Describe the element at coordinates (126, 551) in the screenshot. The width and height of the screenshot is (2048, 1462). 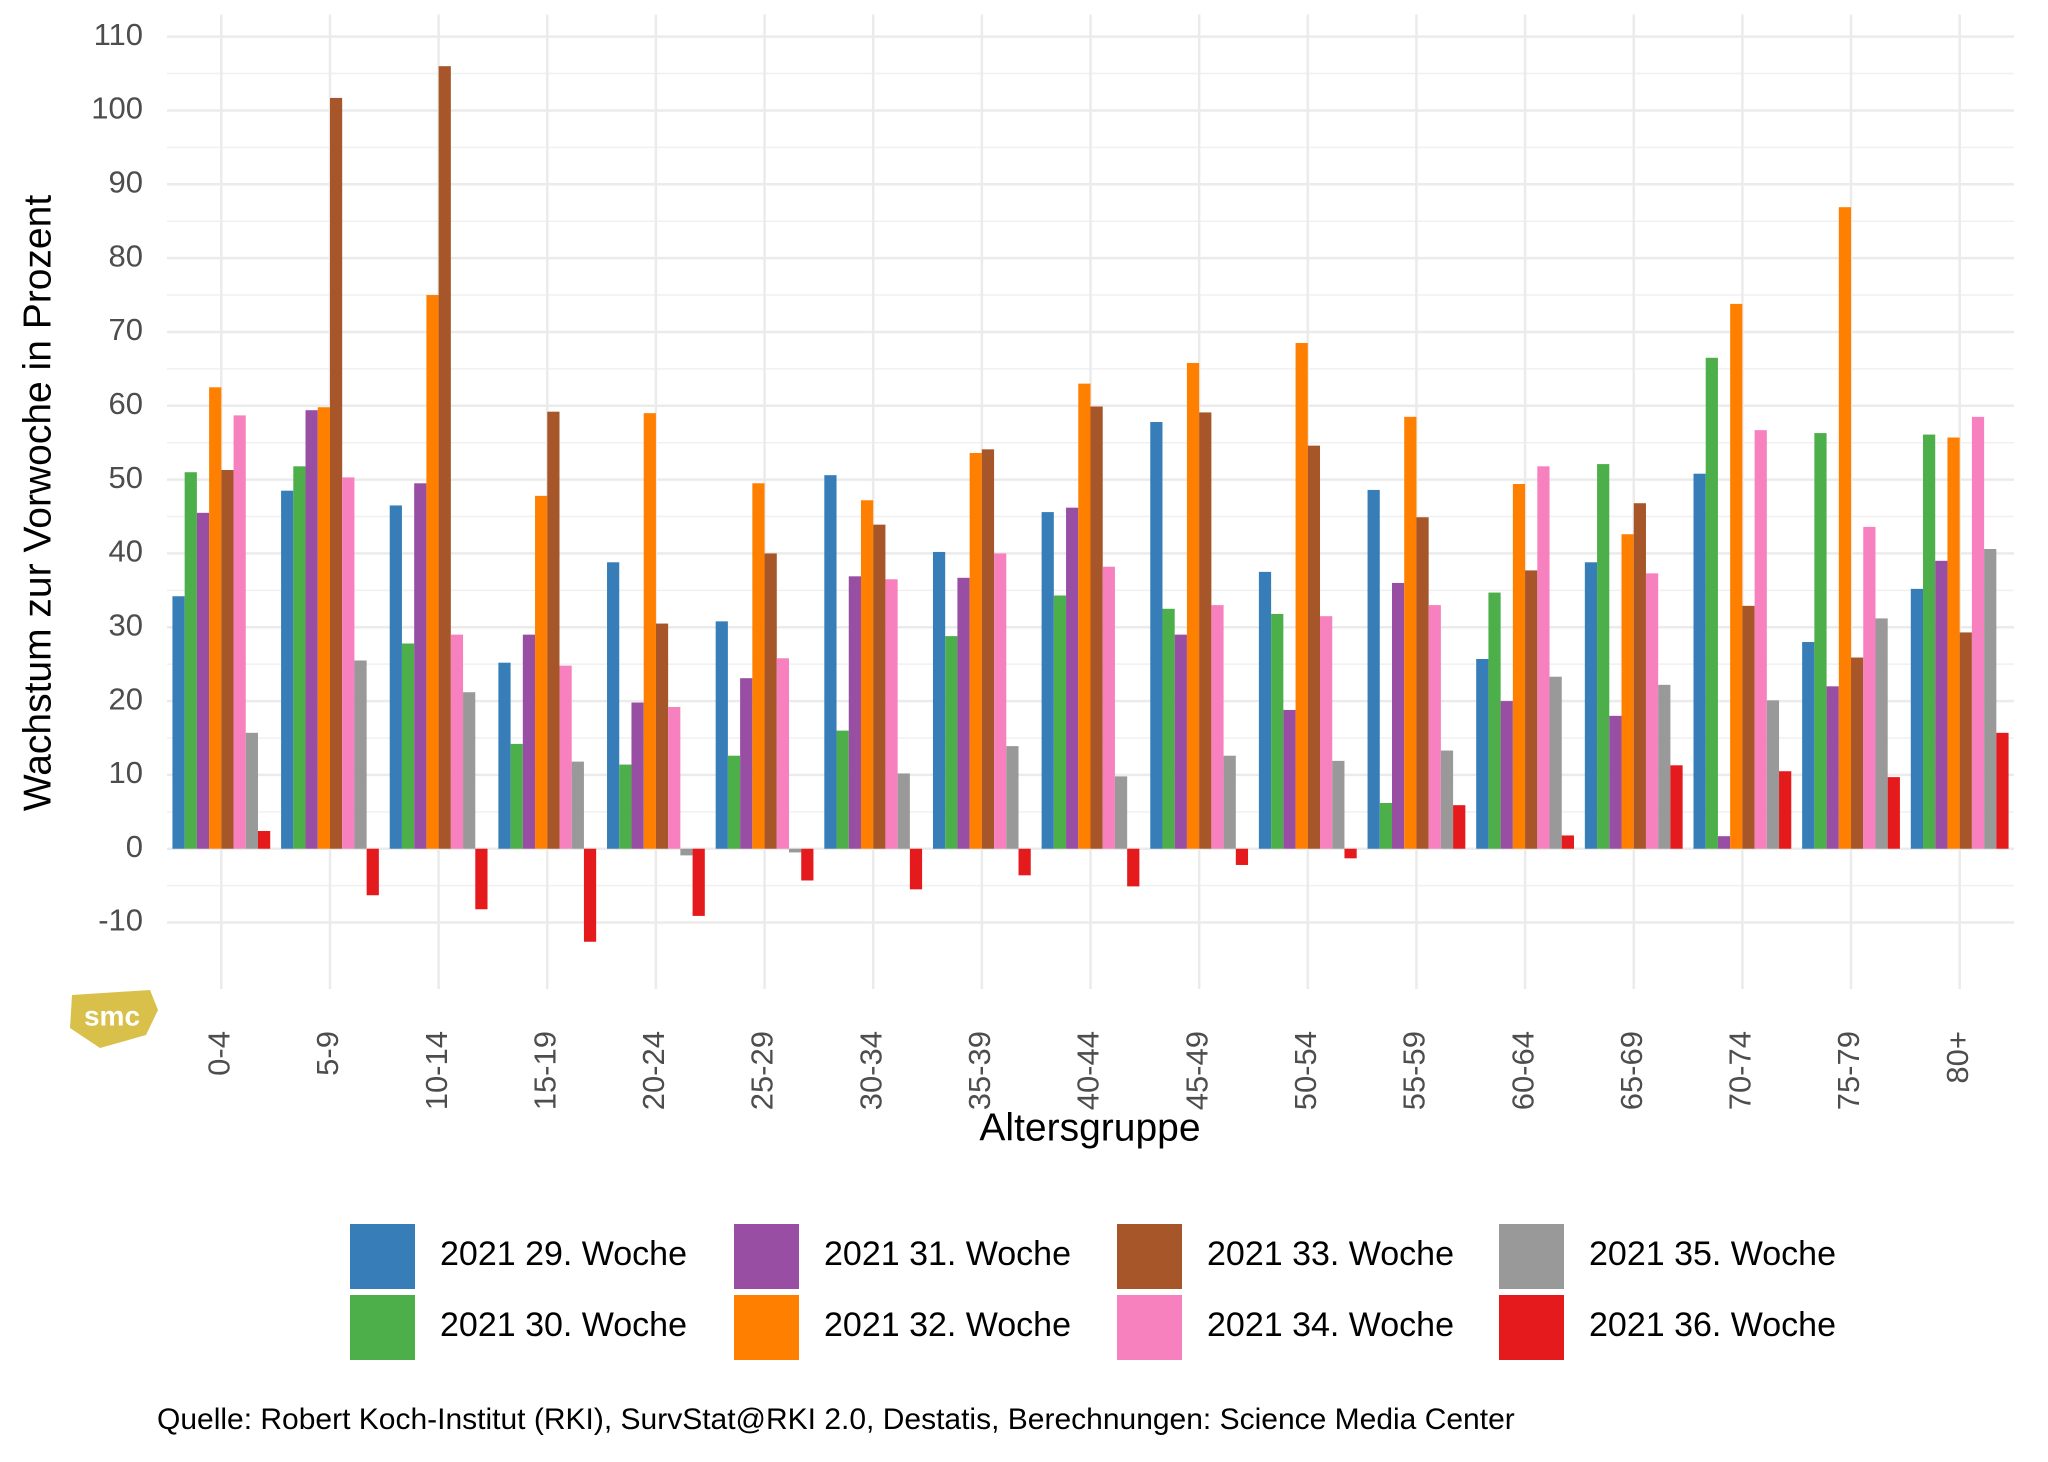
I see `y-tick-label: 40` at that location.